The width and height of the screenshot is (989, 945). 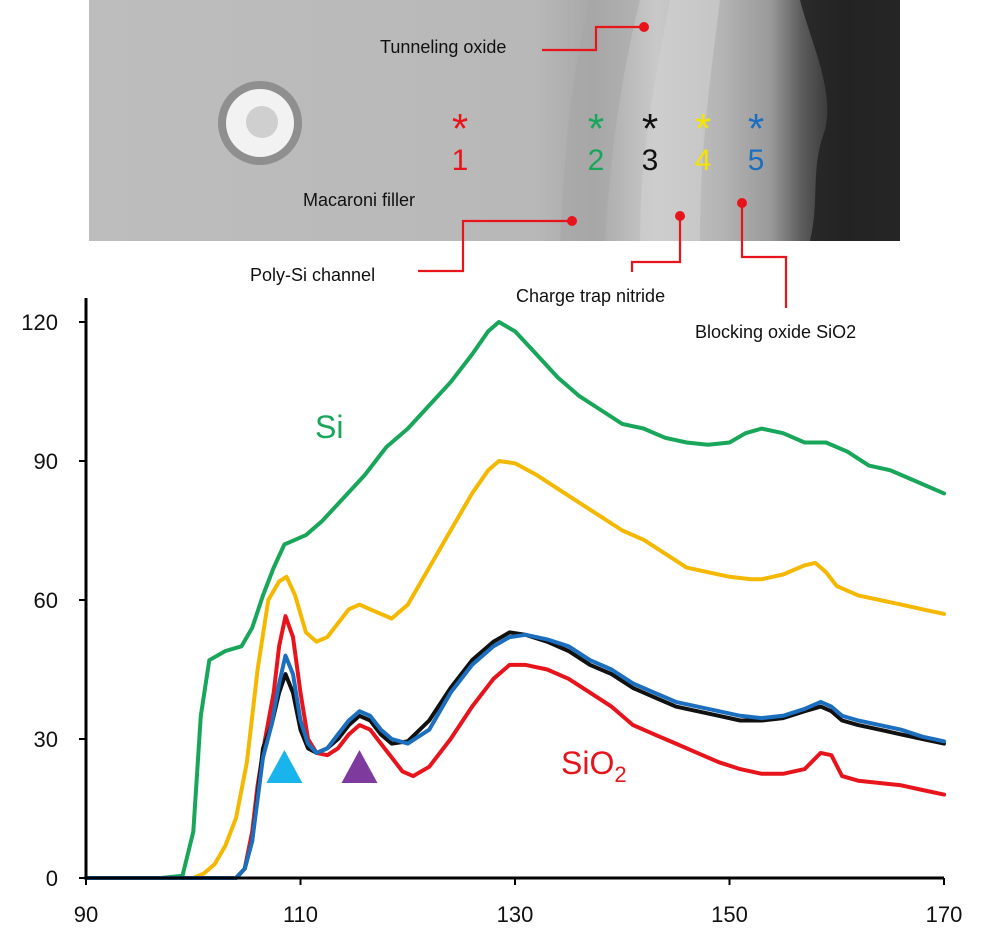 I want to click on leader-dot-blocking, so click(x=742, y=203).